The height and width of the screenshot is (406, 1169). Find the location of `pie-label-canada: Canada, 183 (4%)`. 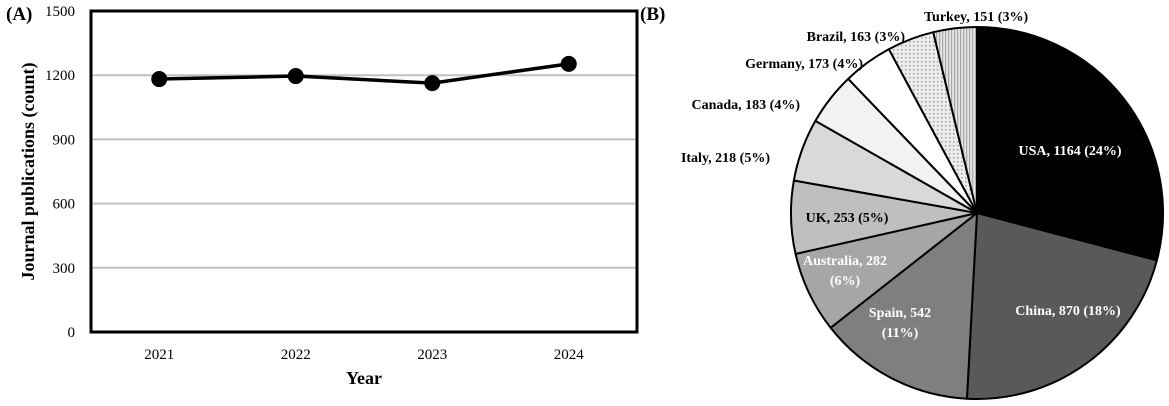

pie-label-canada: Canada, 183 (4%) is located at coordinates (745, 105).